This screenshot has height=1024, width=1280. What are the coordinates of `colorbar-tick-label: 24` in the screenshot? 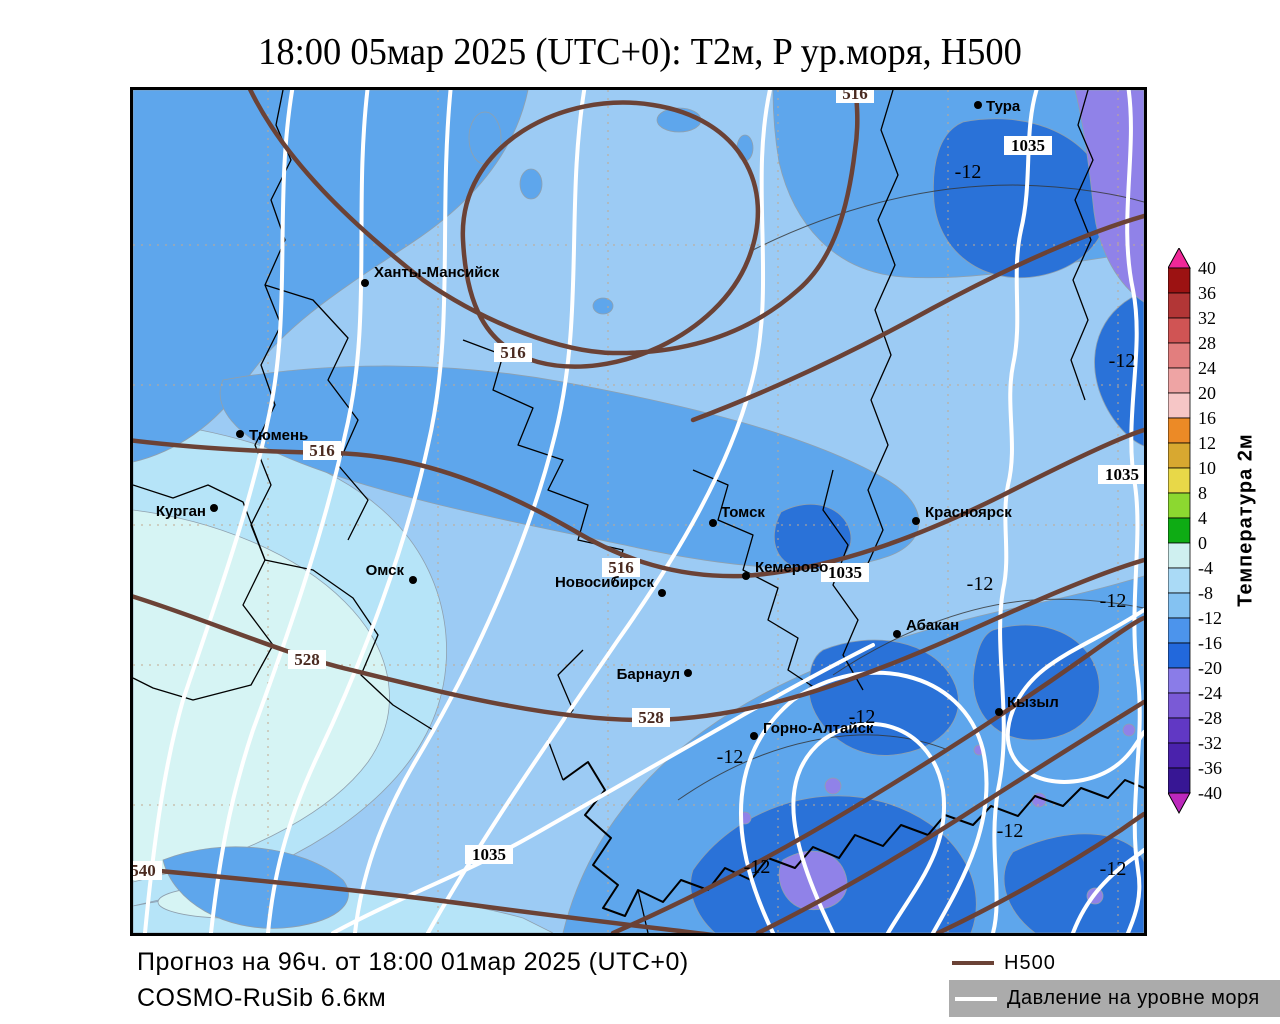 It's located at (1207, 368).